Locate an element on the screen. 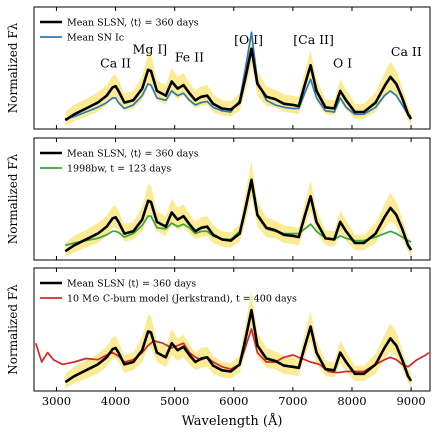 The width and height of the screenshot is (436, 440). line-annotation: Mg I] is located at coordinates (150, 48).